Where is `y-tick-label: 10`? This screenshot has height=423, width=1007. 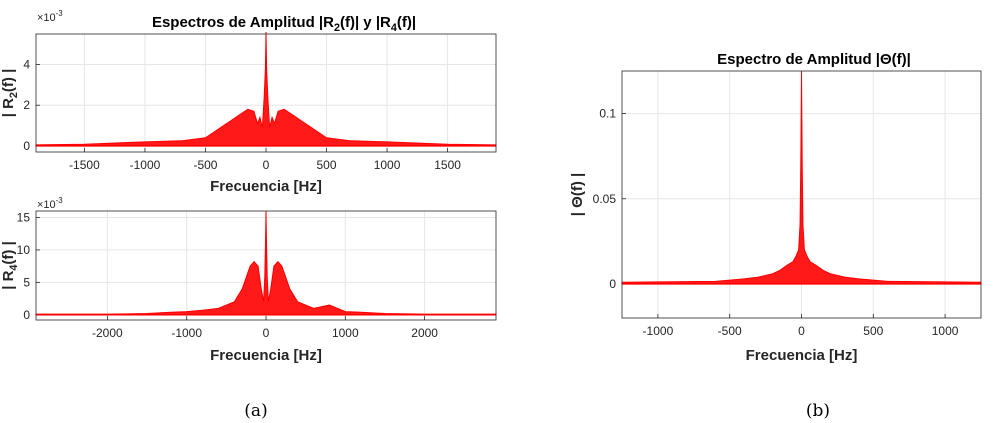 y-tick-label: 10 is located at coordinates (24, 250).